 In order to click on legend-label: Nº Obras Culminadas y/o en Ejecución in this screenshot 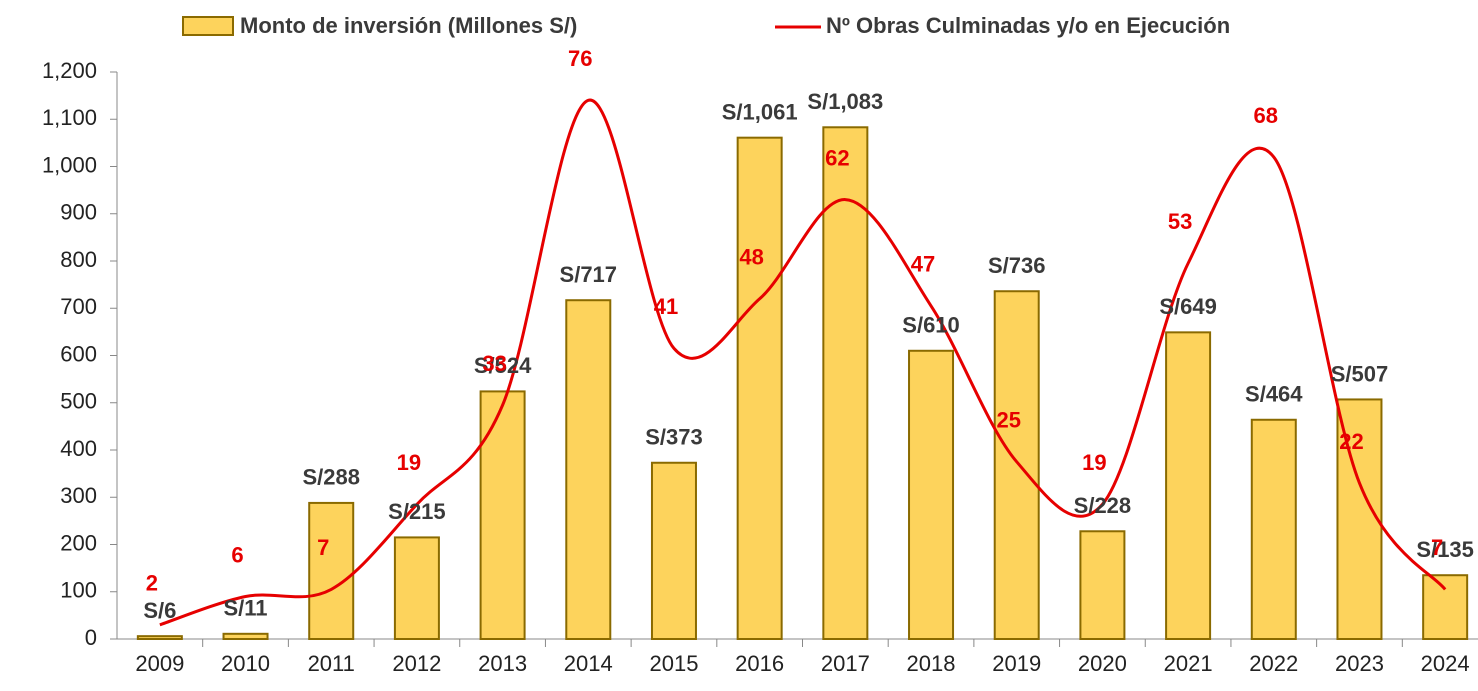, I will do `click(1028, 25)`.